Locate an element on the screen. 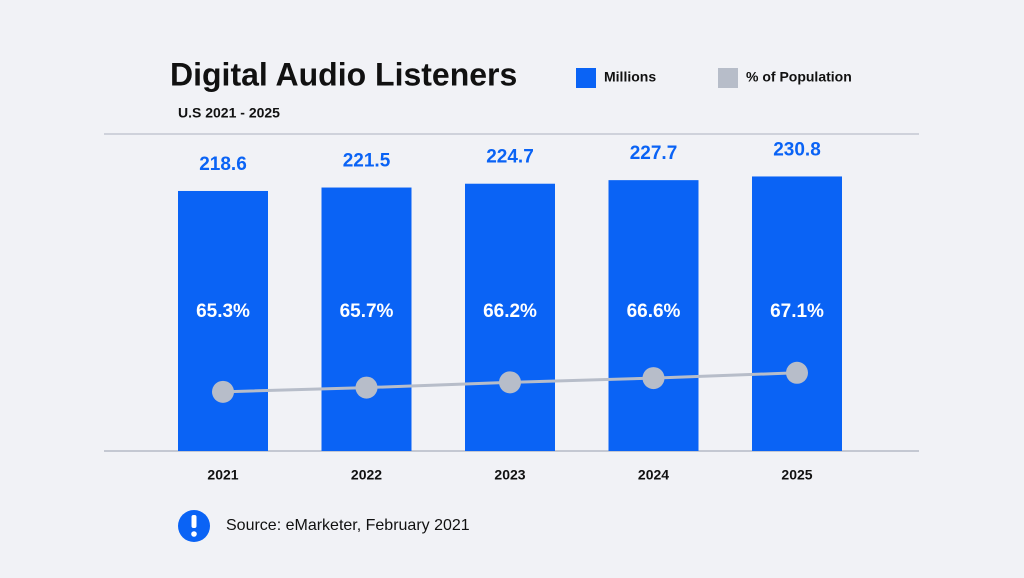 Image resolution: width=1024 pixels, height=578 pixels. info-icon-mark is located at coordinates (194, 521).